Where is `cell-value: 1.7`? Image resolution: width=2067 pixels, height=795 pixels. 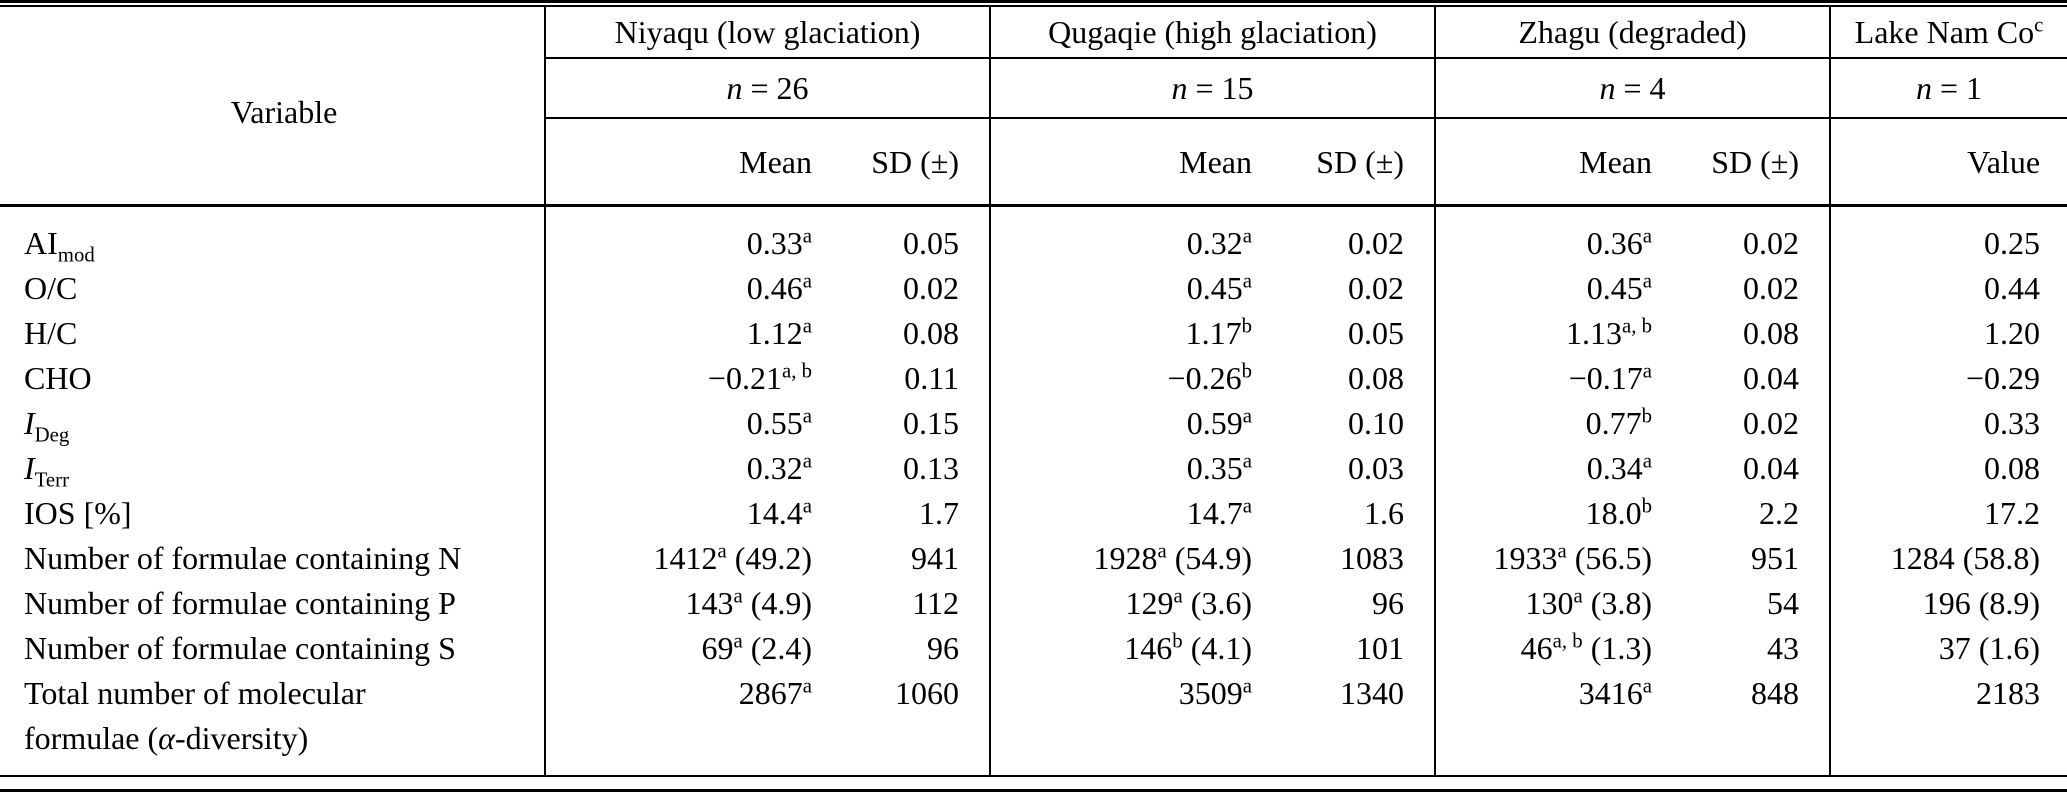
cell-value: 1.7 is located at coordinates (939, 513).